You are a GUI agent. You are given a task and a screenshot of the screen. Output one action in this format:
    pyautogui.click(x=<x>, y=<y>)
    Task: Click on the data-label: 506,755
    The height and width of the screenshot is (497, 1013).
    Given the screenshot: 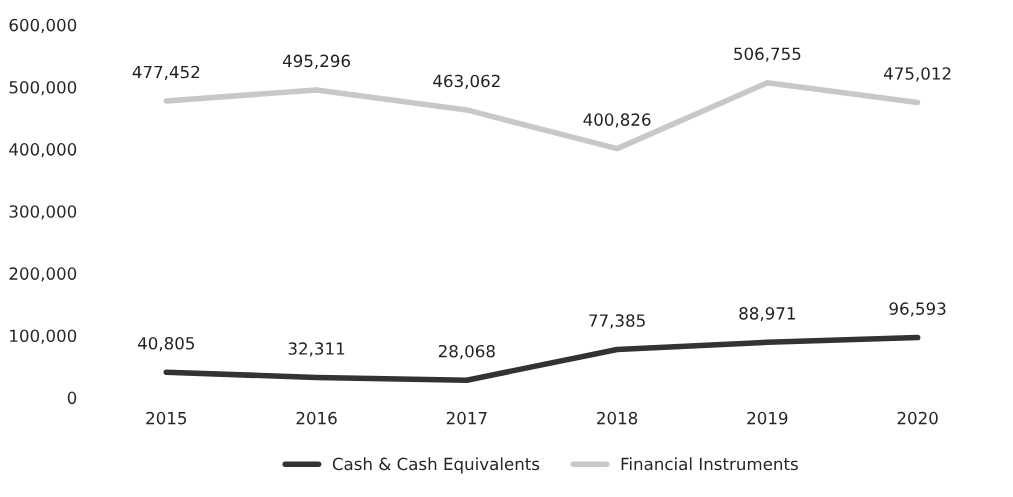 What is the action you would take?
    pyautogui.click(x=767, y=54)
    